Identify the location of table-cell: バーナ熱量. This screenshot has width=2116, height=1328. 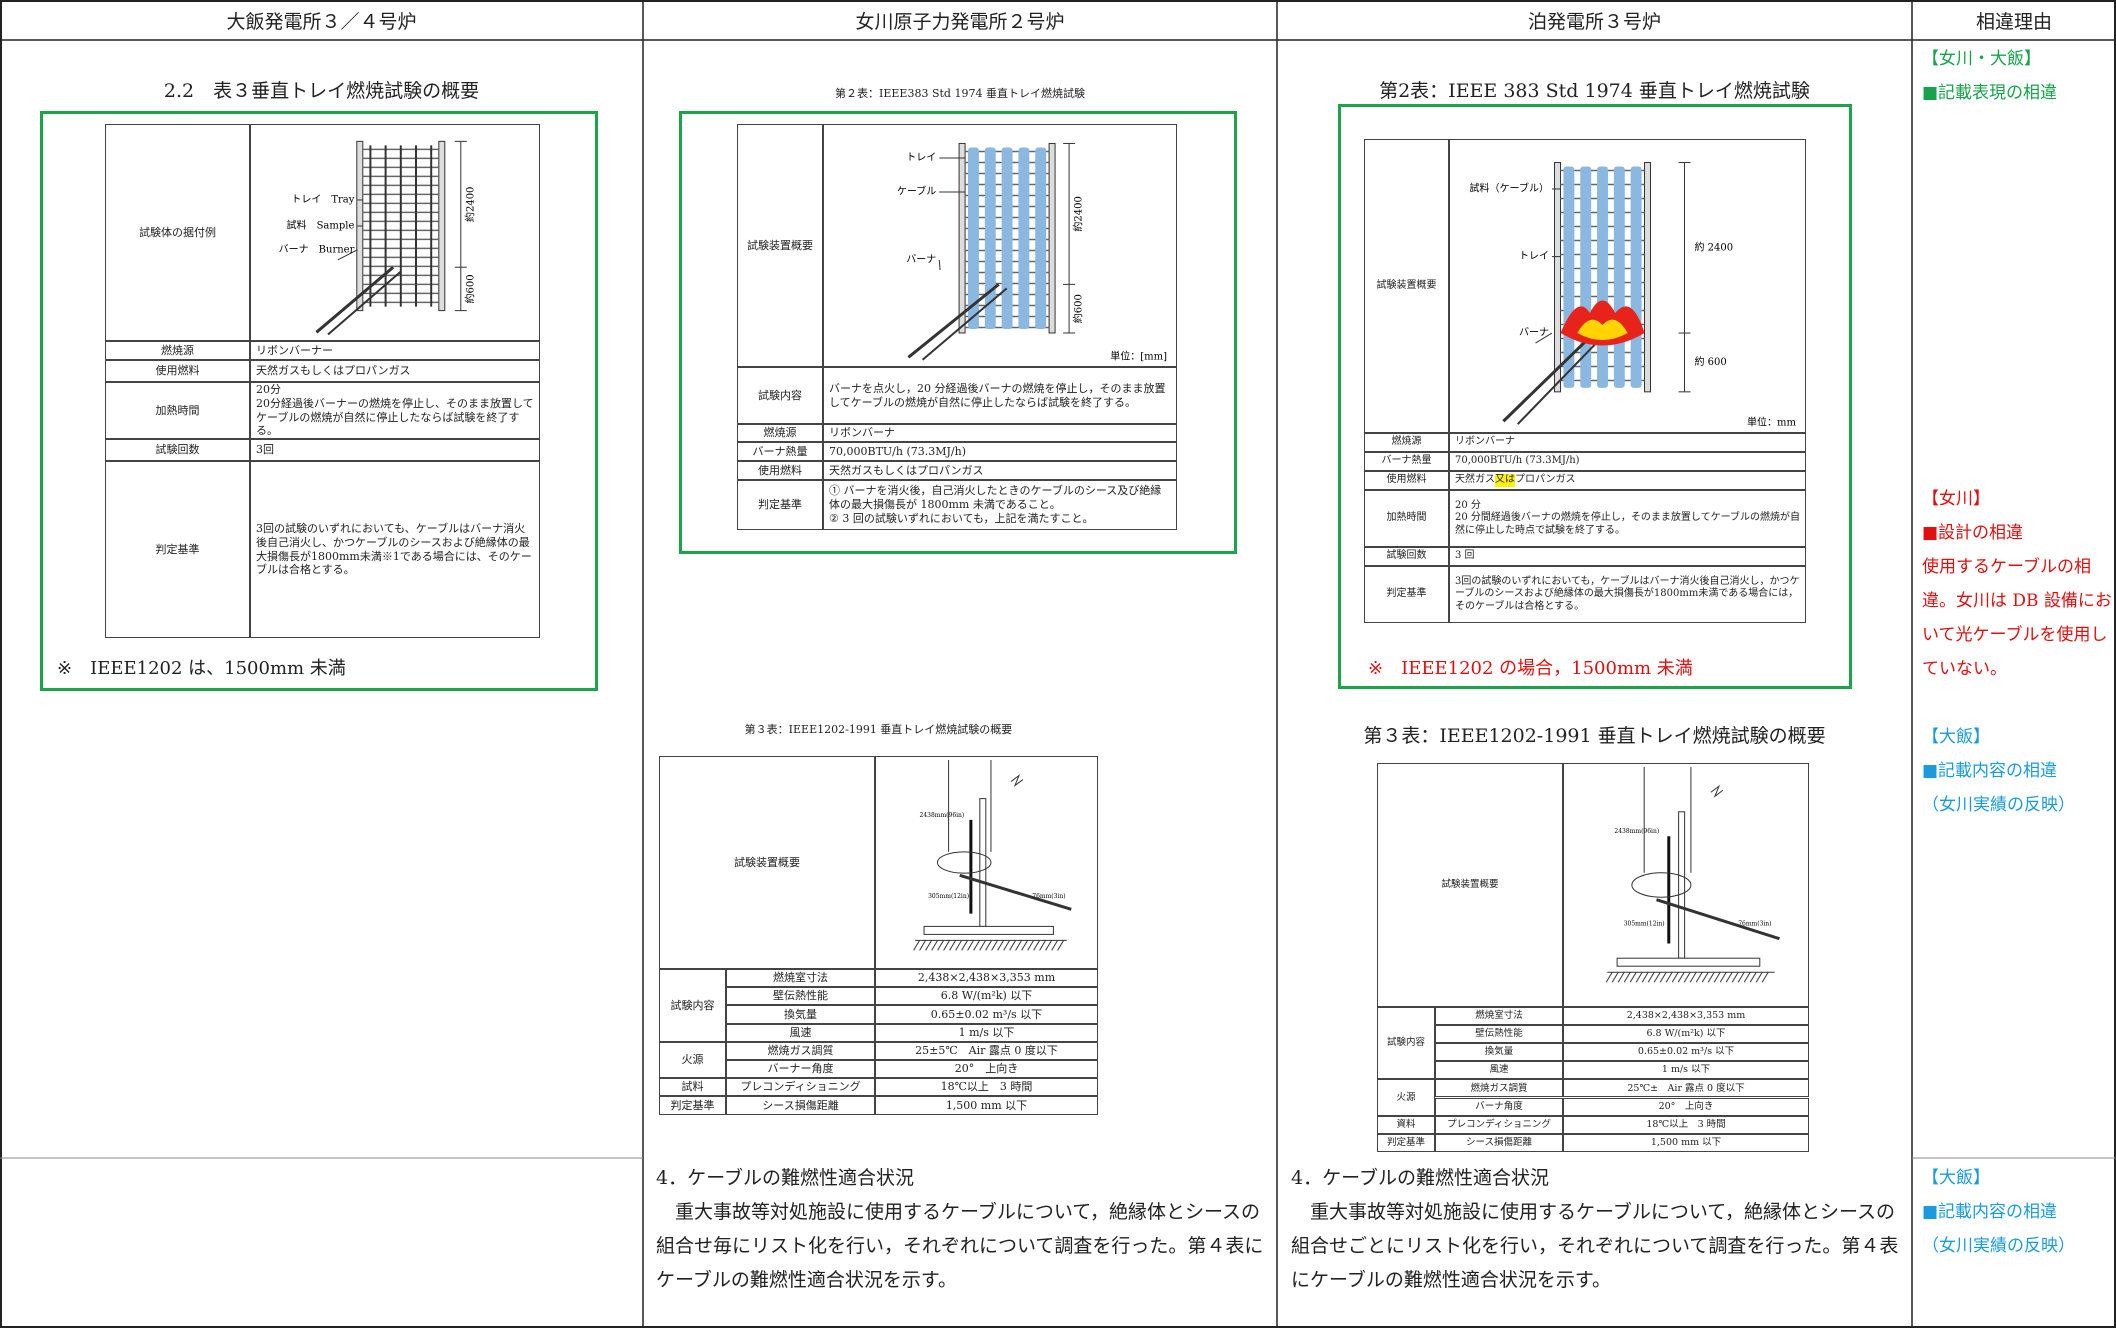
(780, 451).